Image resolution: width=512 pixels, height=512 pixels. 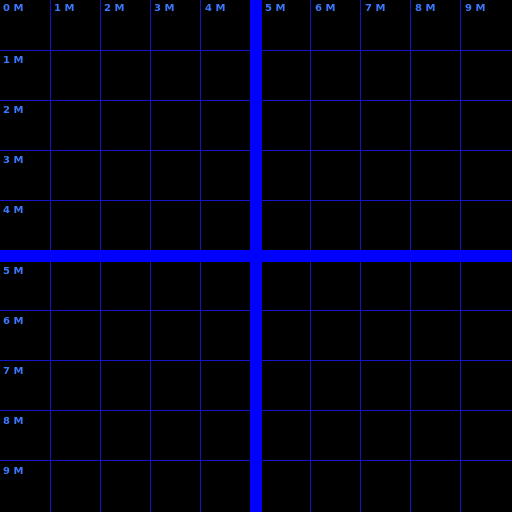 I want to click on left-label: 4 M, so click(x=13, y=210).